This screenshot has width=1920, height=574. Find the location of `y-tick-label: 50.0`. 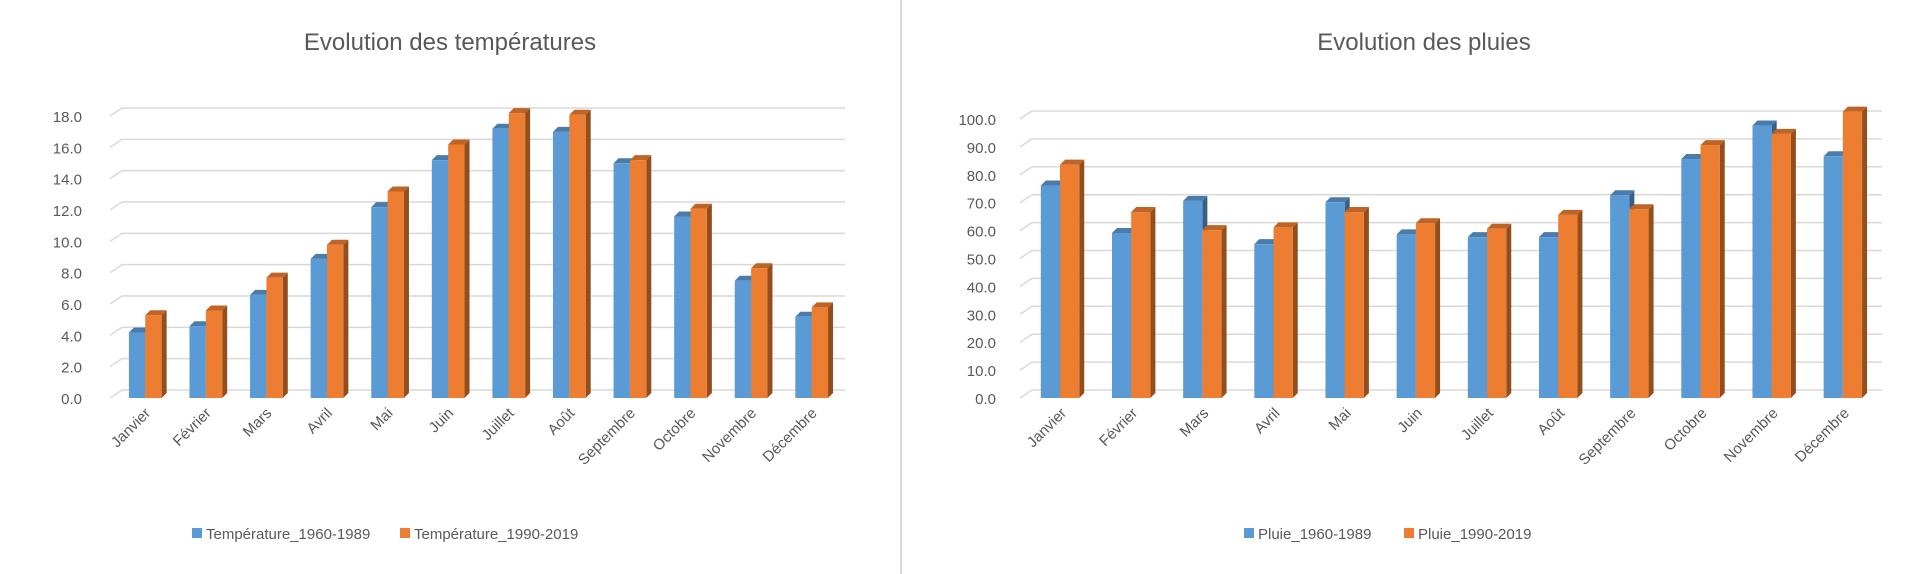

y-tick-label: 50.0 is located at coordinates (981, 260).